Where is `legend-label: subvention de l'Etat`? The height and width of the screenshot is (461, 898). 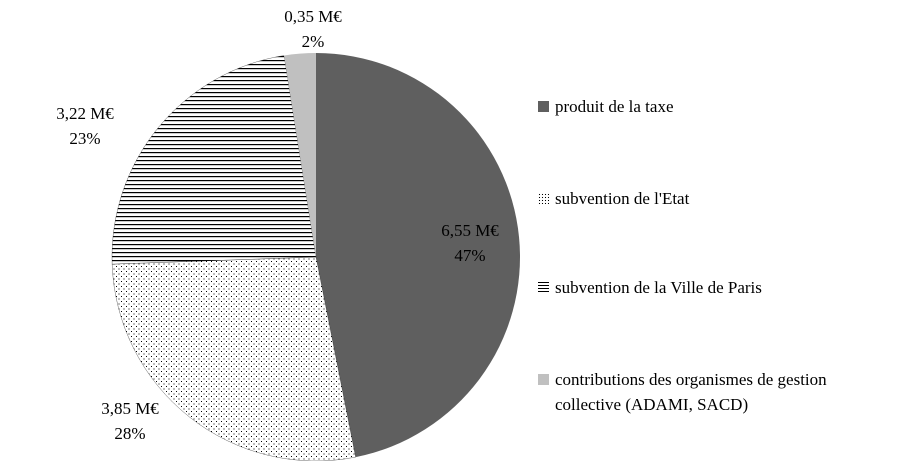
legend-label: subvention de l'Etat is located at coordinates (622, 198).